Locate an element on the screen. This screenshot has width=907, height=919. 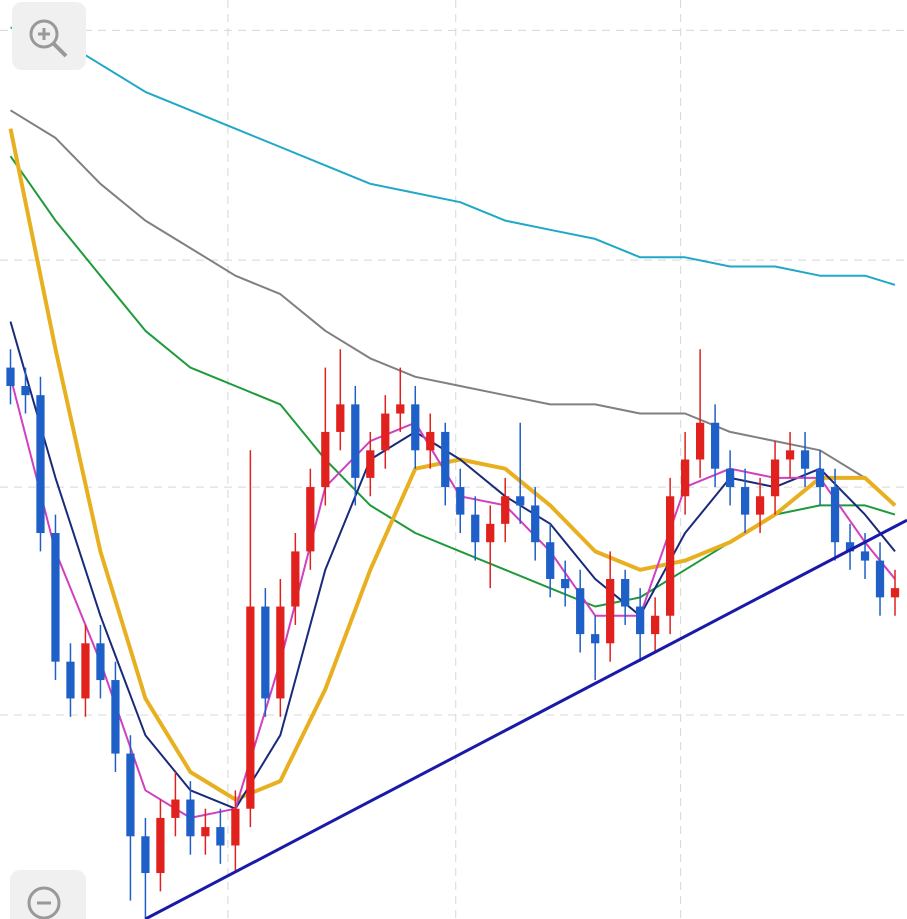
zoom-out-bg is located at coordinates (48, 894).